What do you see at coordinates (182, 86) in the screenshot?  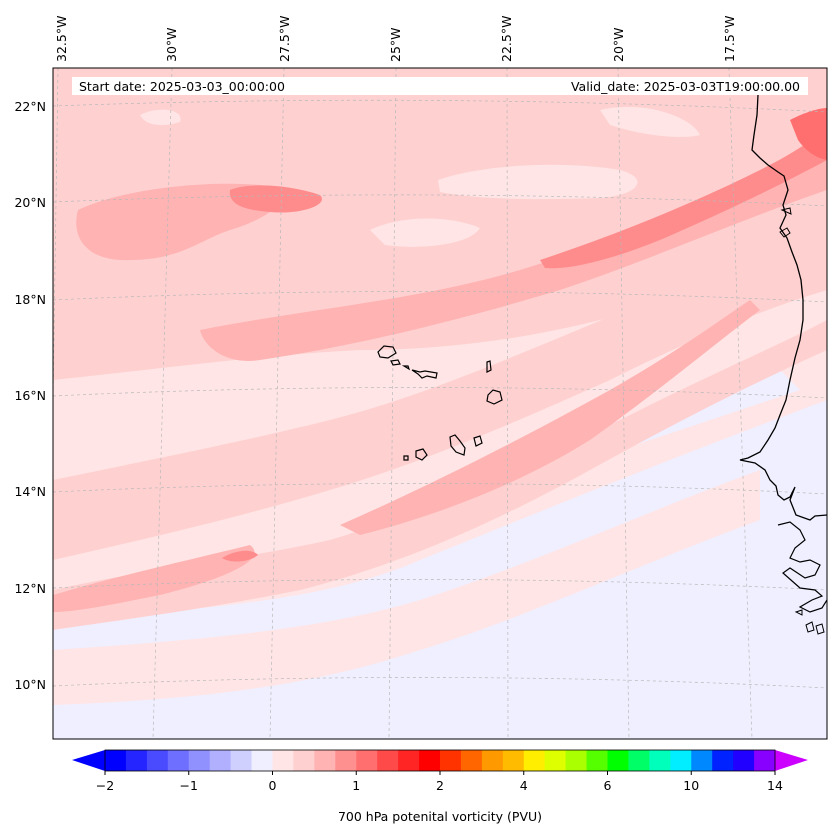 I see `start-date-label: Start date: 2025-03-03_00:00:00` at bounding box center [182, 86].